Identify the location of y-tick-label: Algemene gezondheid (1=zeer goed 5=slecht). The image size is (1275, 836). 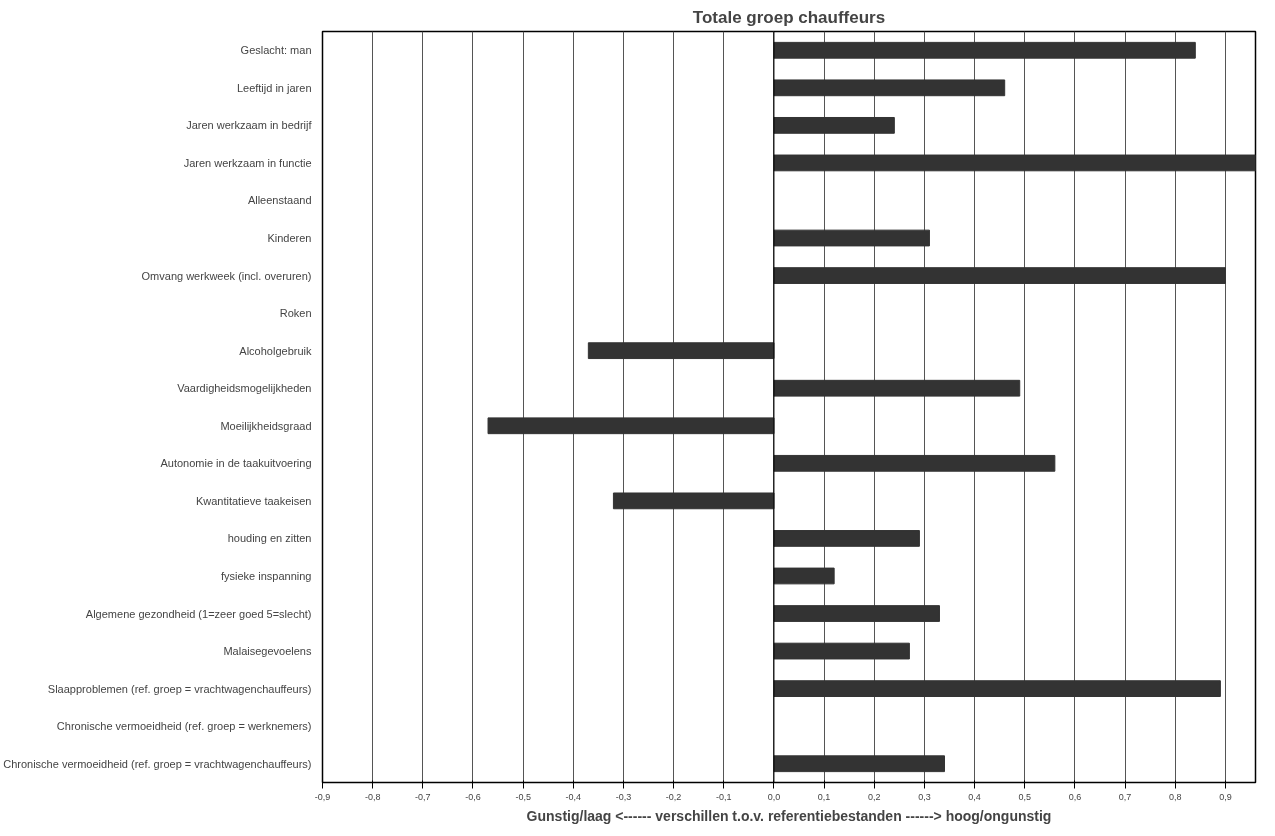
(198, 613).